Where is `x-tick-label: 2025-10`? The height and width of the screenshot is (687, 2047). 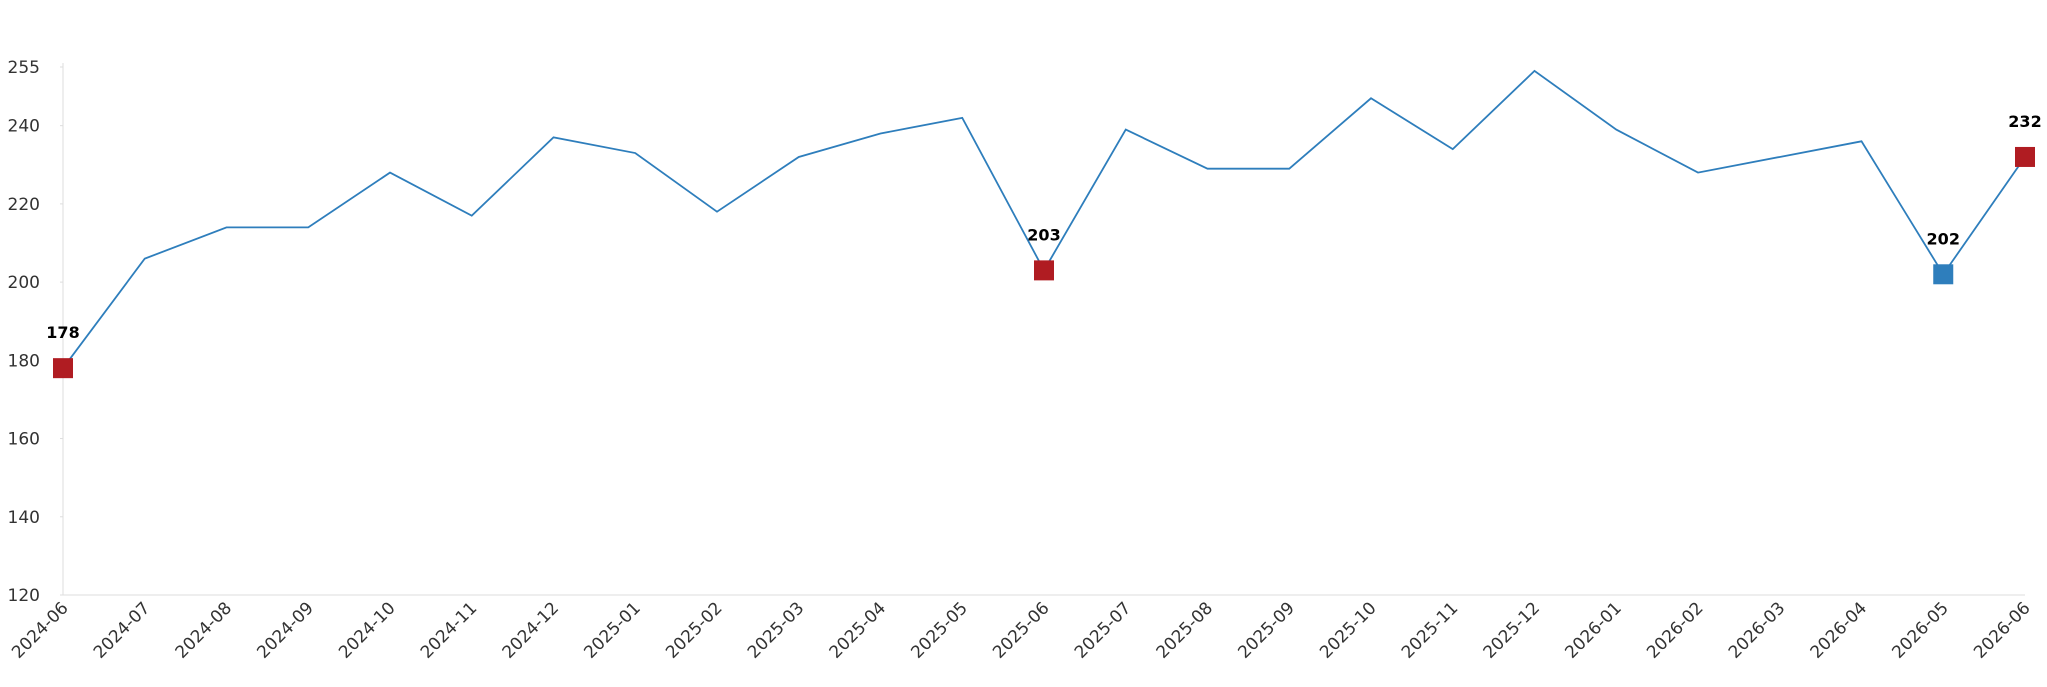 x-tick-label: 2025-10 is located at coordinates (1348, 630).